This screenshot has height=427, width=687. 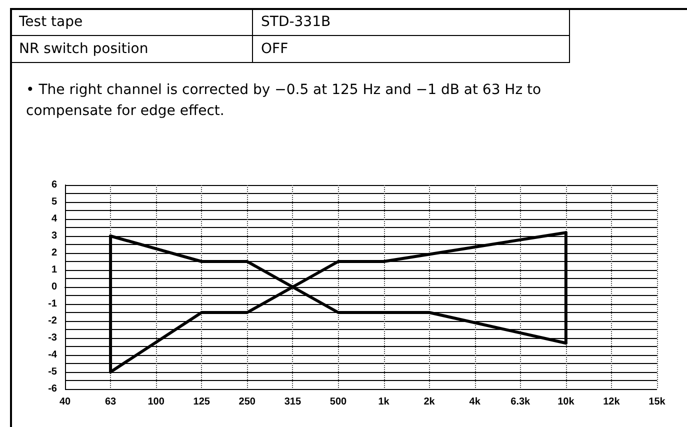 What do you see at coordinates (53, 338) in the screenshot?
I see `y-tick-label: -3` at bounding box center [53, 338].